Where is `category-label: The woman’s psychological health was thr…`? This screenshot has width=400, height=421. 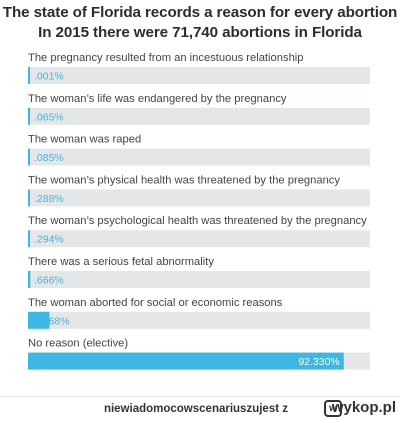 category-label: The woman’s psychological health was thr… is located at coordinates (197, 221).